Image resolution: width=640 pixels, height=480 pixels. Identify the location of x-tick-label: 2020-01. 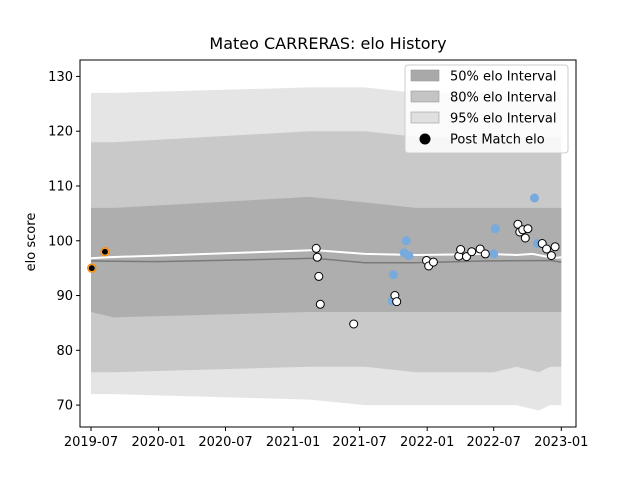
(158, 442).